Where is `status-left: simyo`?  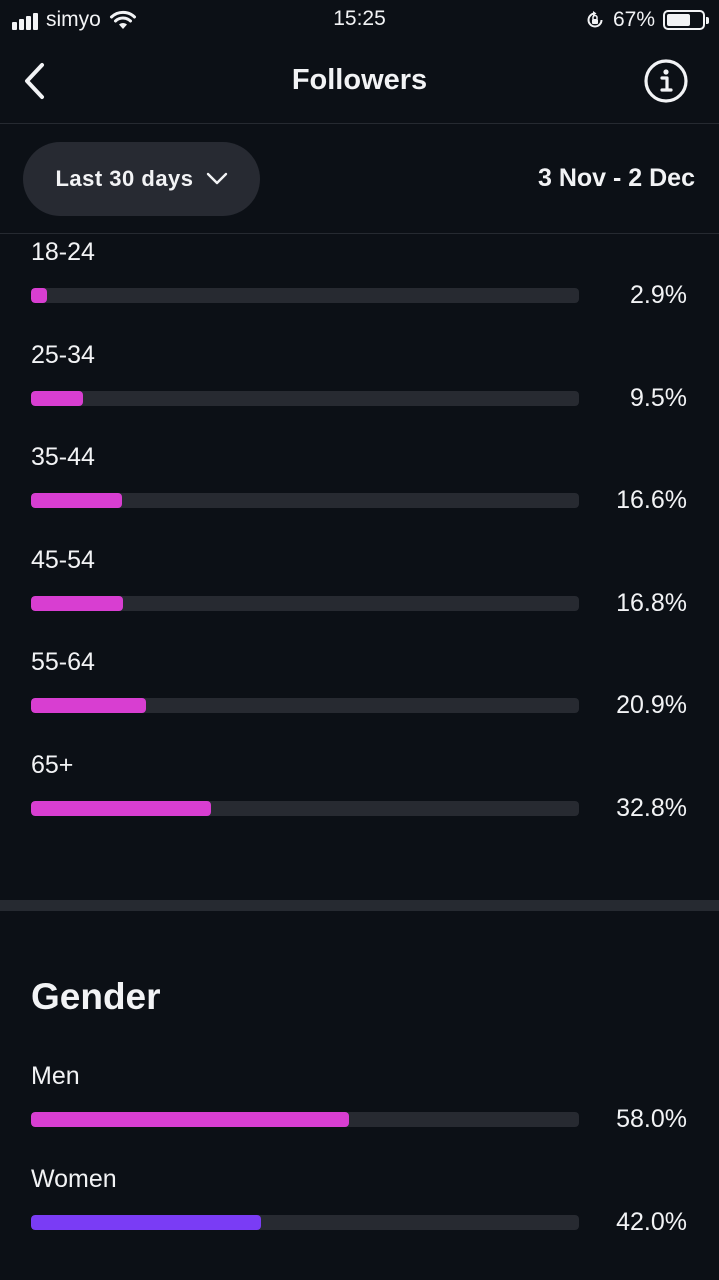
status-left: simyo is located at coordinates (74, 20).